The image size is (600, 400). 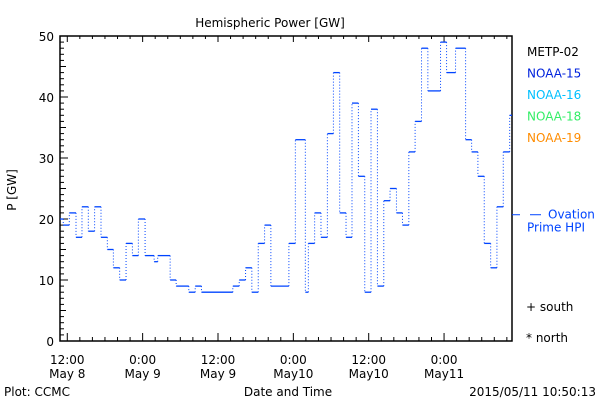 I want to click on y-tick-label: 20, so click(x=46, y=220).